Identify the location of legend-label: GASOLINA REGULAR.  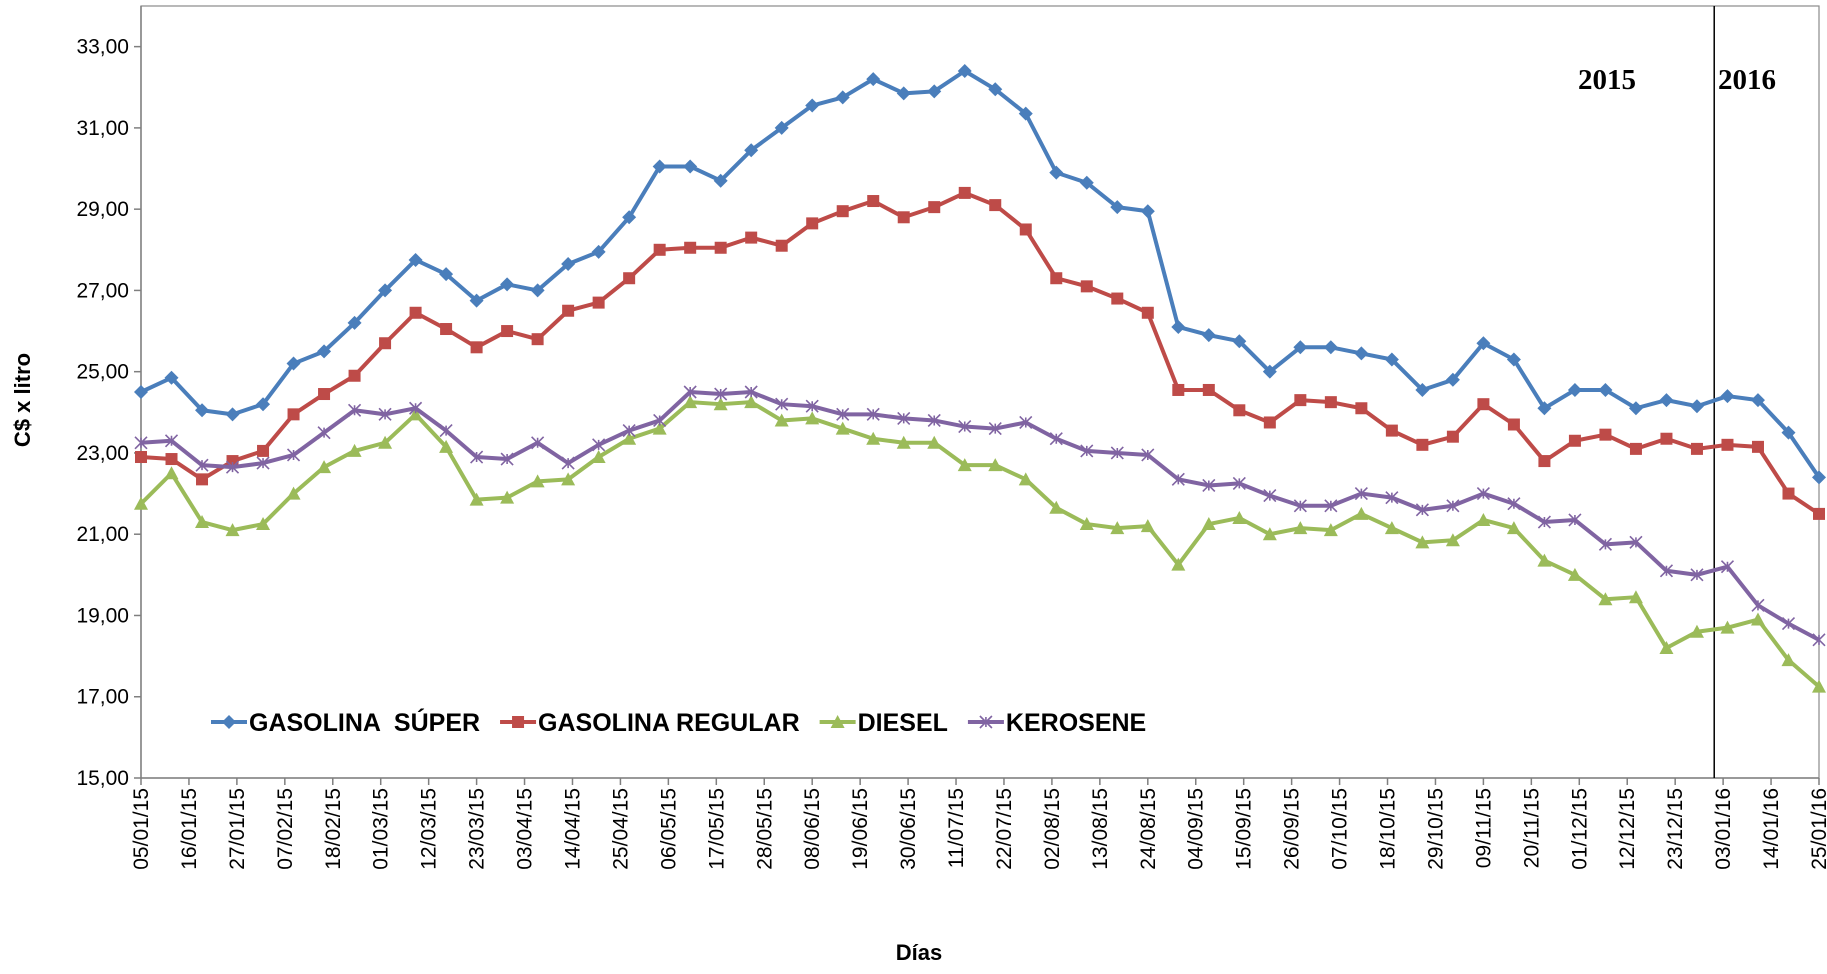
(669, 723).